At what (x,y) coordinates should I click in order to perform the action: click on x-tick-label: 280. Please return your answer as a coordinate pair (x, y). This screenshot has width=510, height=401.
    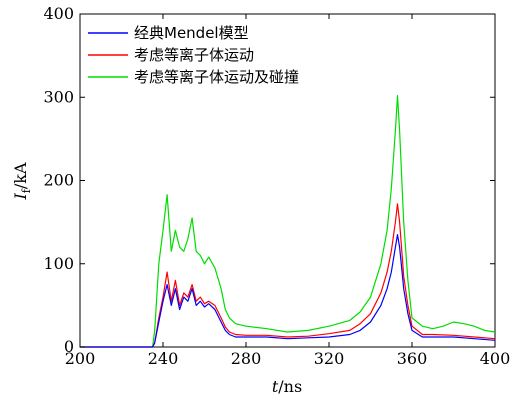
    Looking at the image, I should click on (246, 358).